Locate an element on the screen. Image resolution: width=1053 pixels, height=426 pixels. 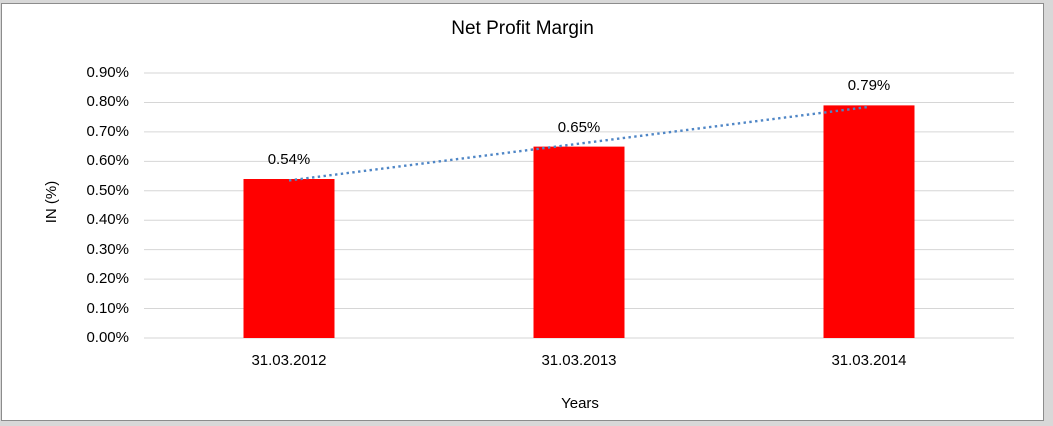
trendline is located at coordinates (579, 143).